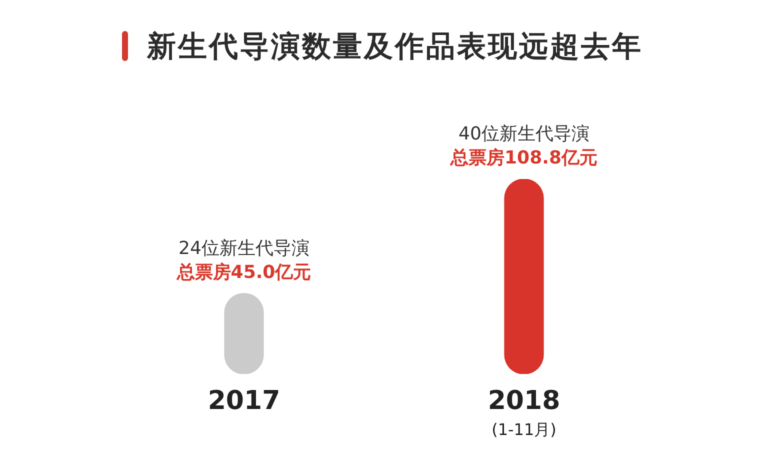 Image resolution: width=777 pixels, height=471 pixels. Describe the element at coordinates (524, 134) in the screenshot. I see `annotation: 40位新生代导演` at that location.